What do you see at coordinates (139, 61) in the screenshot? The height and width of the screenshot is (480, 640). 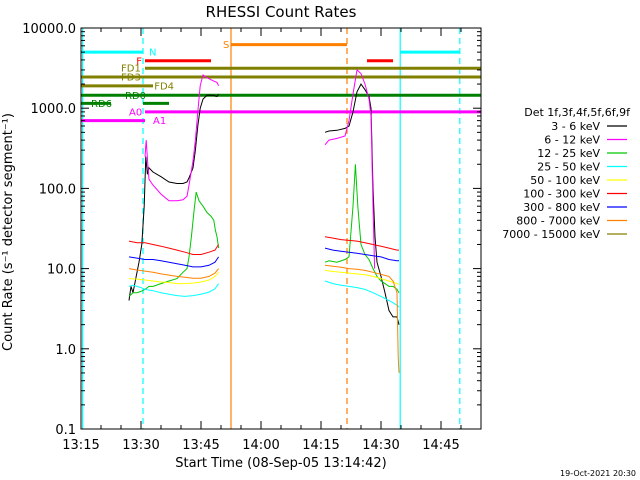 I see `flag-label-f: F` at bounding box center [139, 61].